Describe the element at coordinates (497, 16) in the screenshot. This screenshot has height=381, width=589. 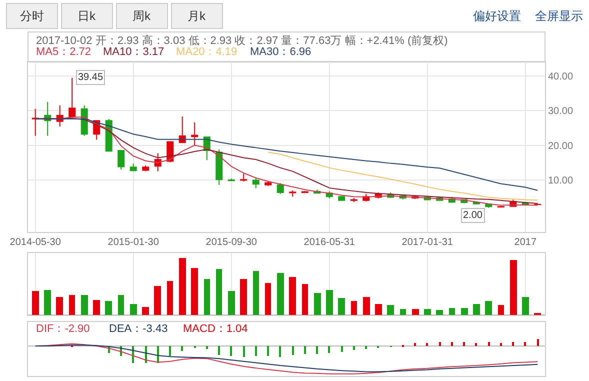
I see `text: 偏好设置` at that location.